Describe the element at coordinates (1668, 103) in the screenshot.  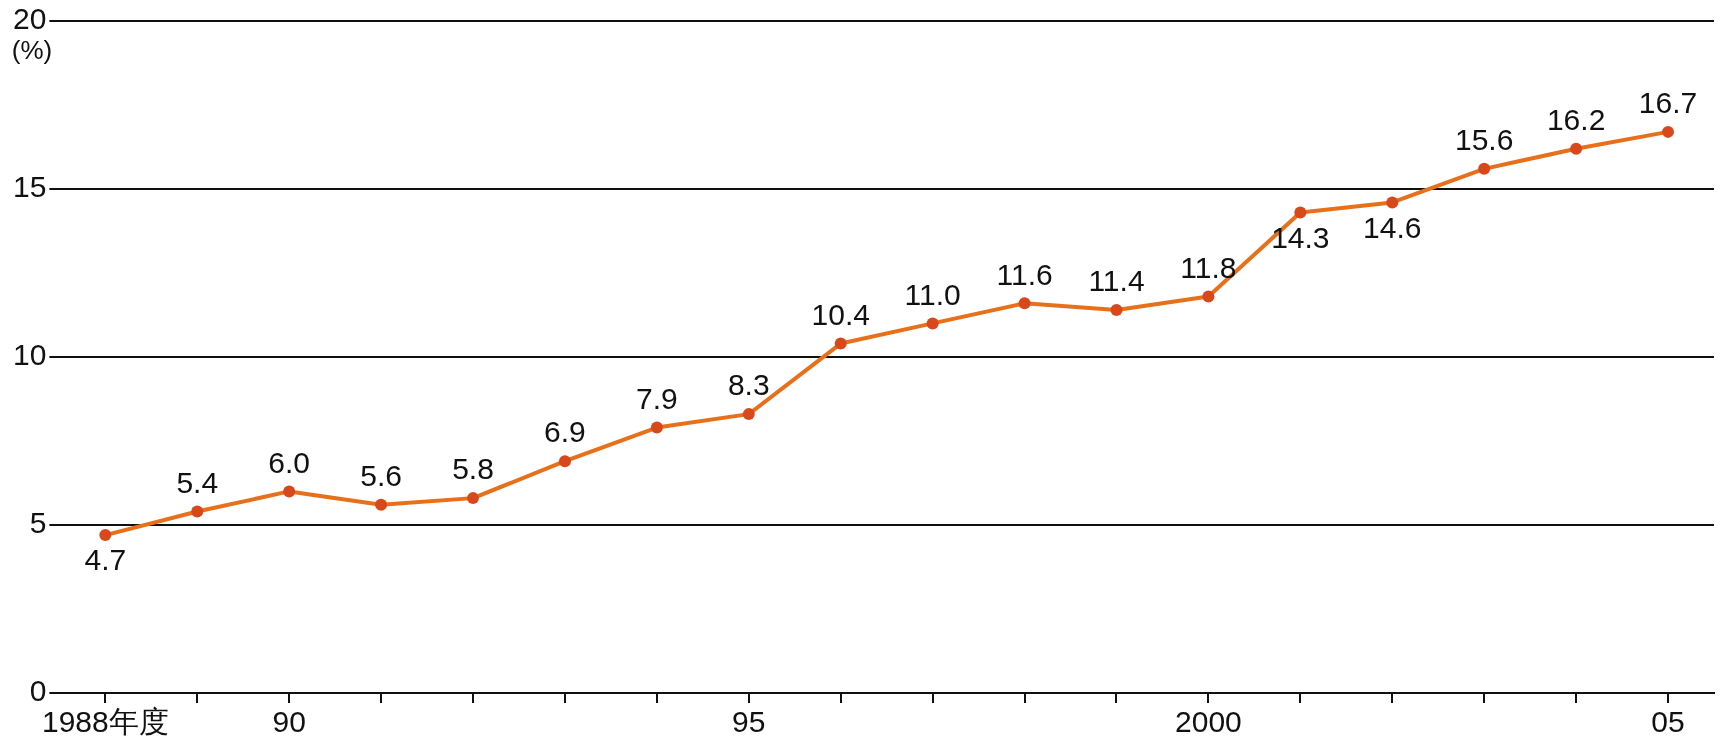
I see `data-label: 16.7` at that location.